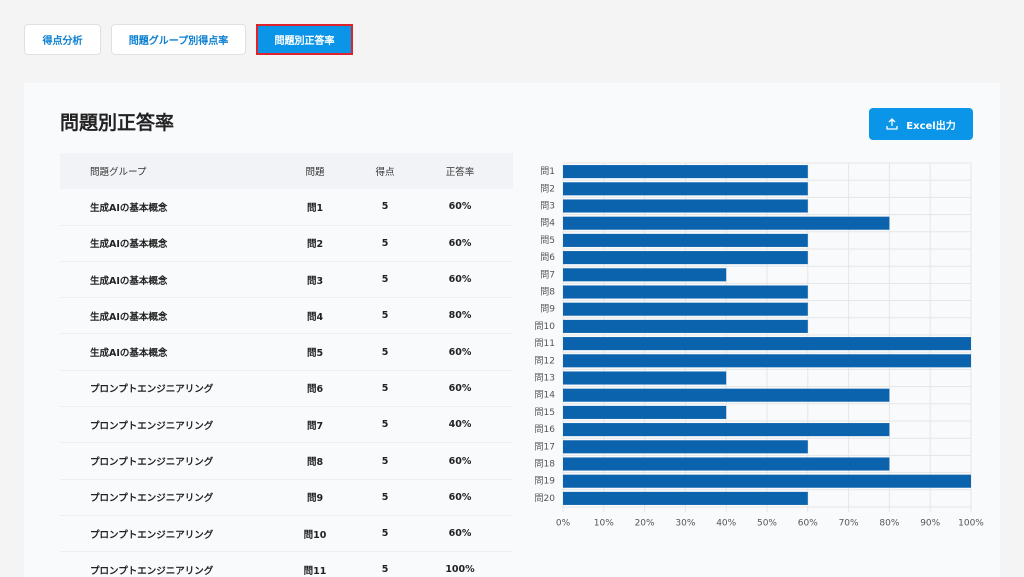 The image size is (1024, 577). Describe the element at coordinates (547, 240) in the screenshot. I see `y-tick-label: 問5` at that location.